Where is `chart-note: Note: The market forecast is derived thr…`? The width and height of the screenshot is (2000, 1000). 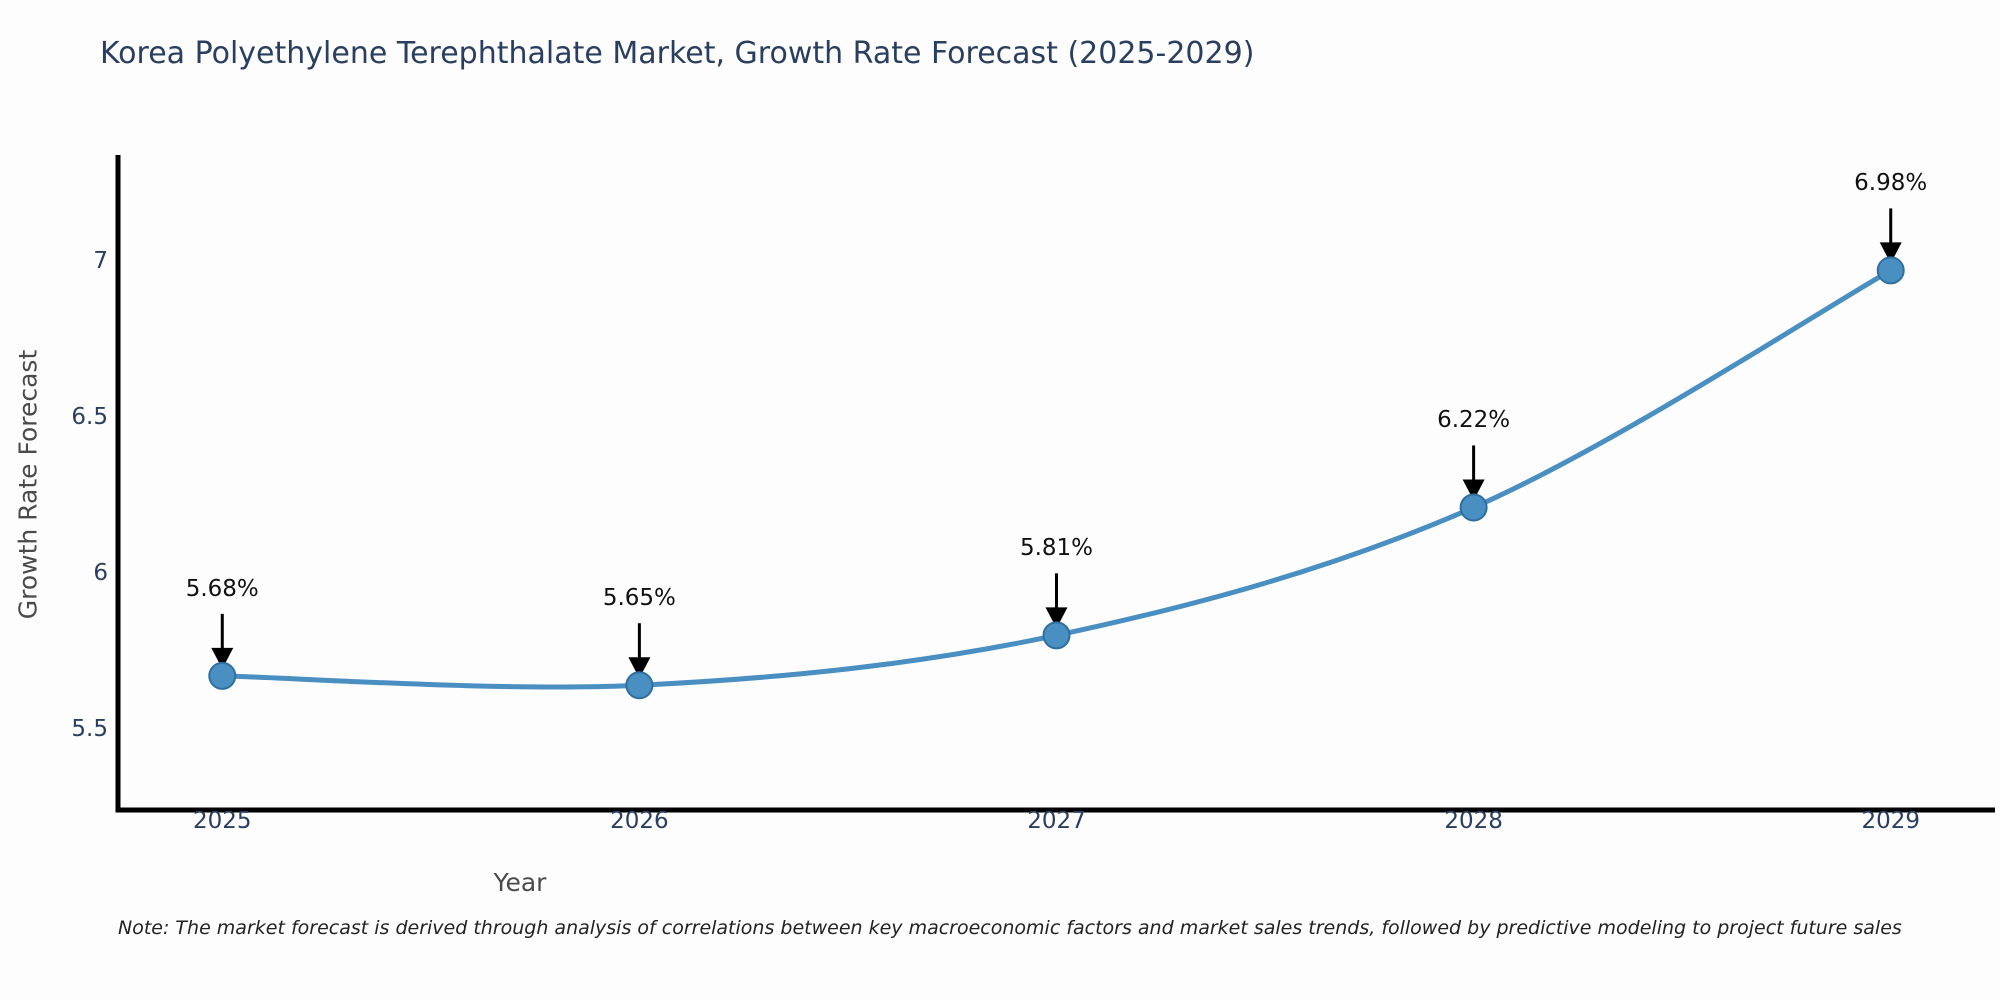
chart-note: Note: The market forecast is derived thr… is located at coordinates (1010, 928).